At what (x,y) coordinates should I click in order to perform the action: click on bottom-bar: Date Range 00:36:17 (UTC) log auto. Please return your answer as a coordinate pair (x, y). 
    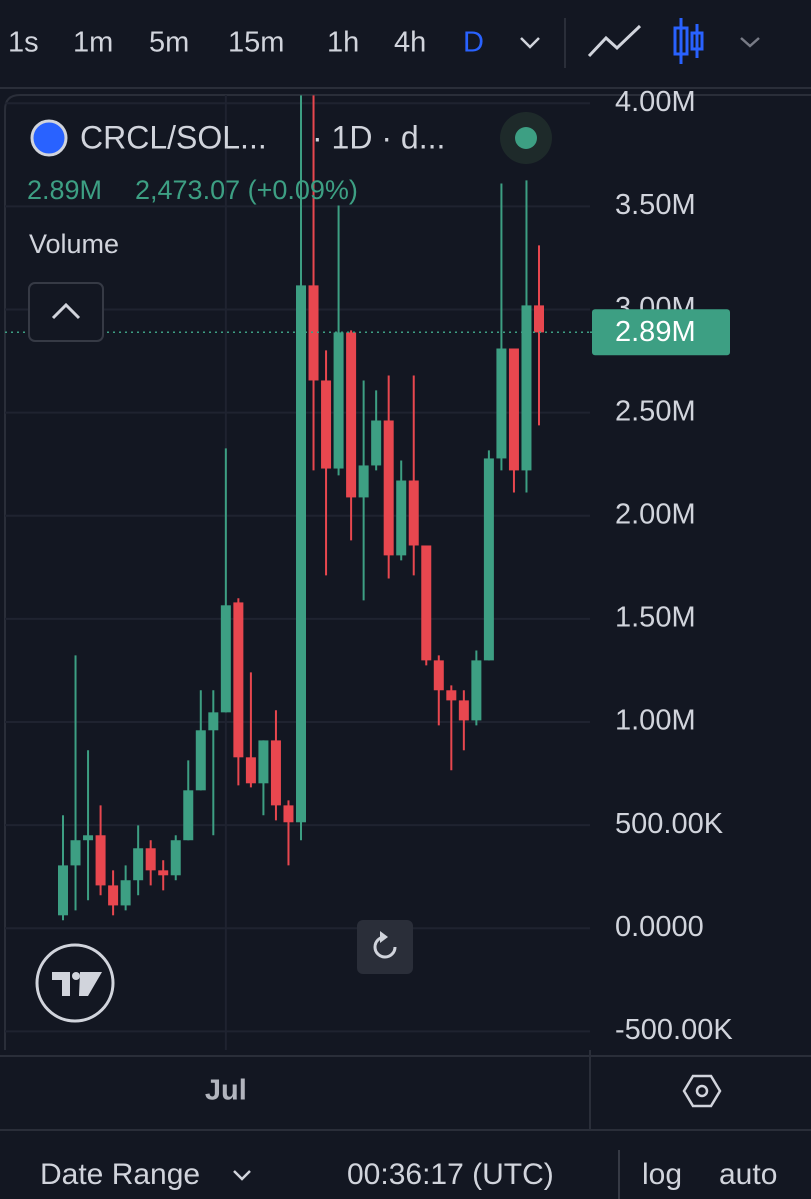
    Looking at the image, I should click on (408, 1174).